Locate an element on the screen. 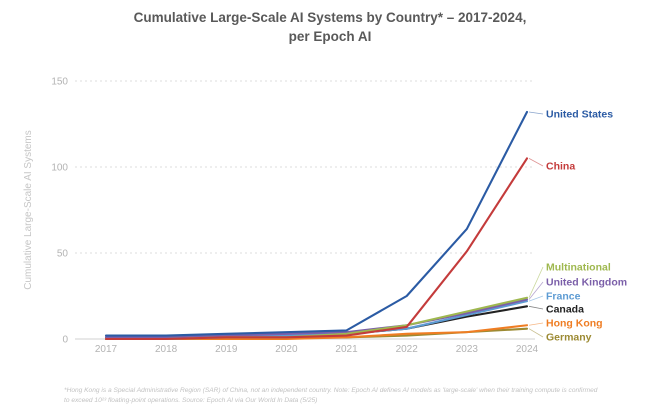 The width and height of the screenshot is (660, 411). y-axis-tick-label-100: 100 is located at coordinates (59, 168).